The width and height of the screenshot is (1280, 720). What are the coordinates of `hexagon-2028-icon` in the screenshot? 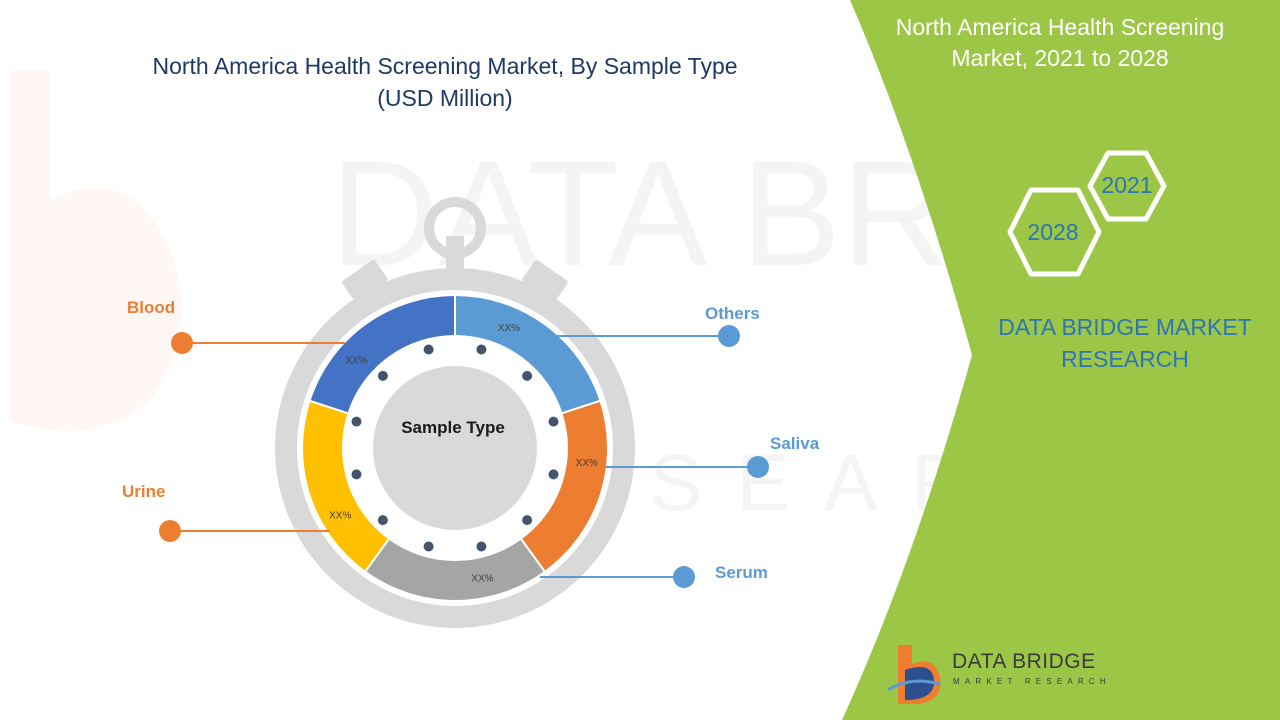 It's located at (1054, 232).